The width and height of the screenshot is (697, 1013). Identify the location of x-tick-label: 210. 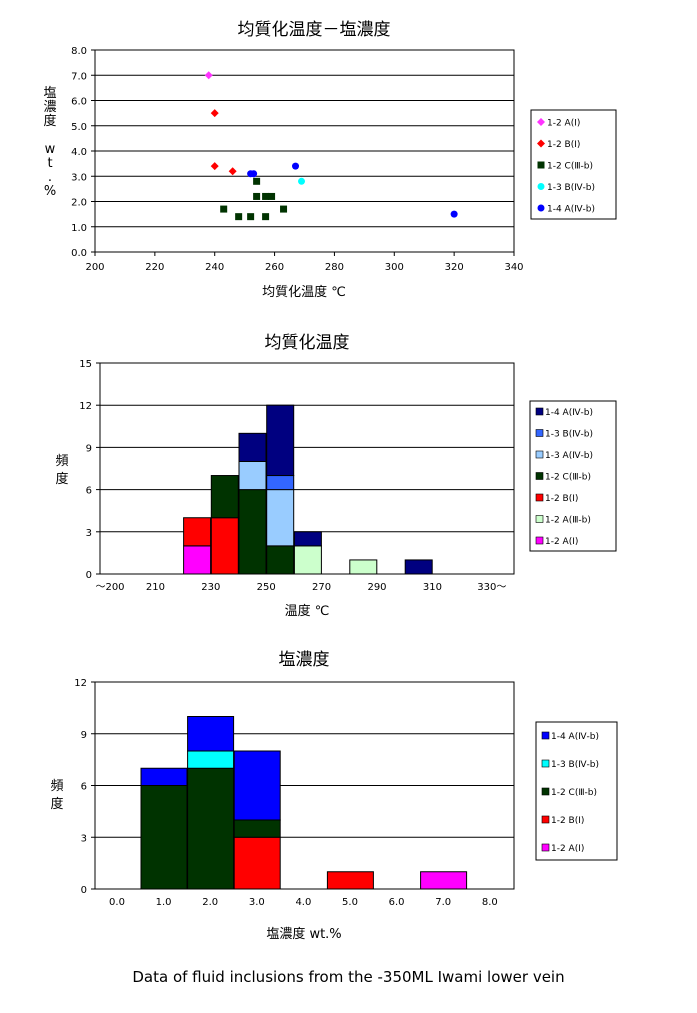
(155, 587).